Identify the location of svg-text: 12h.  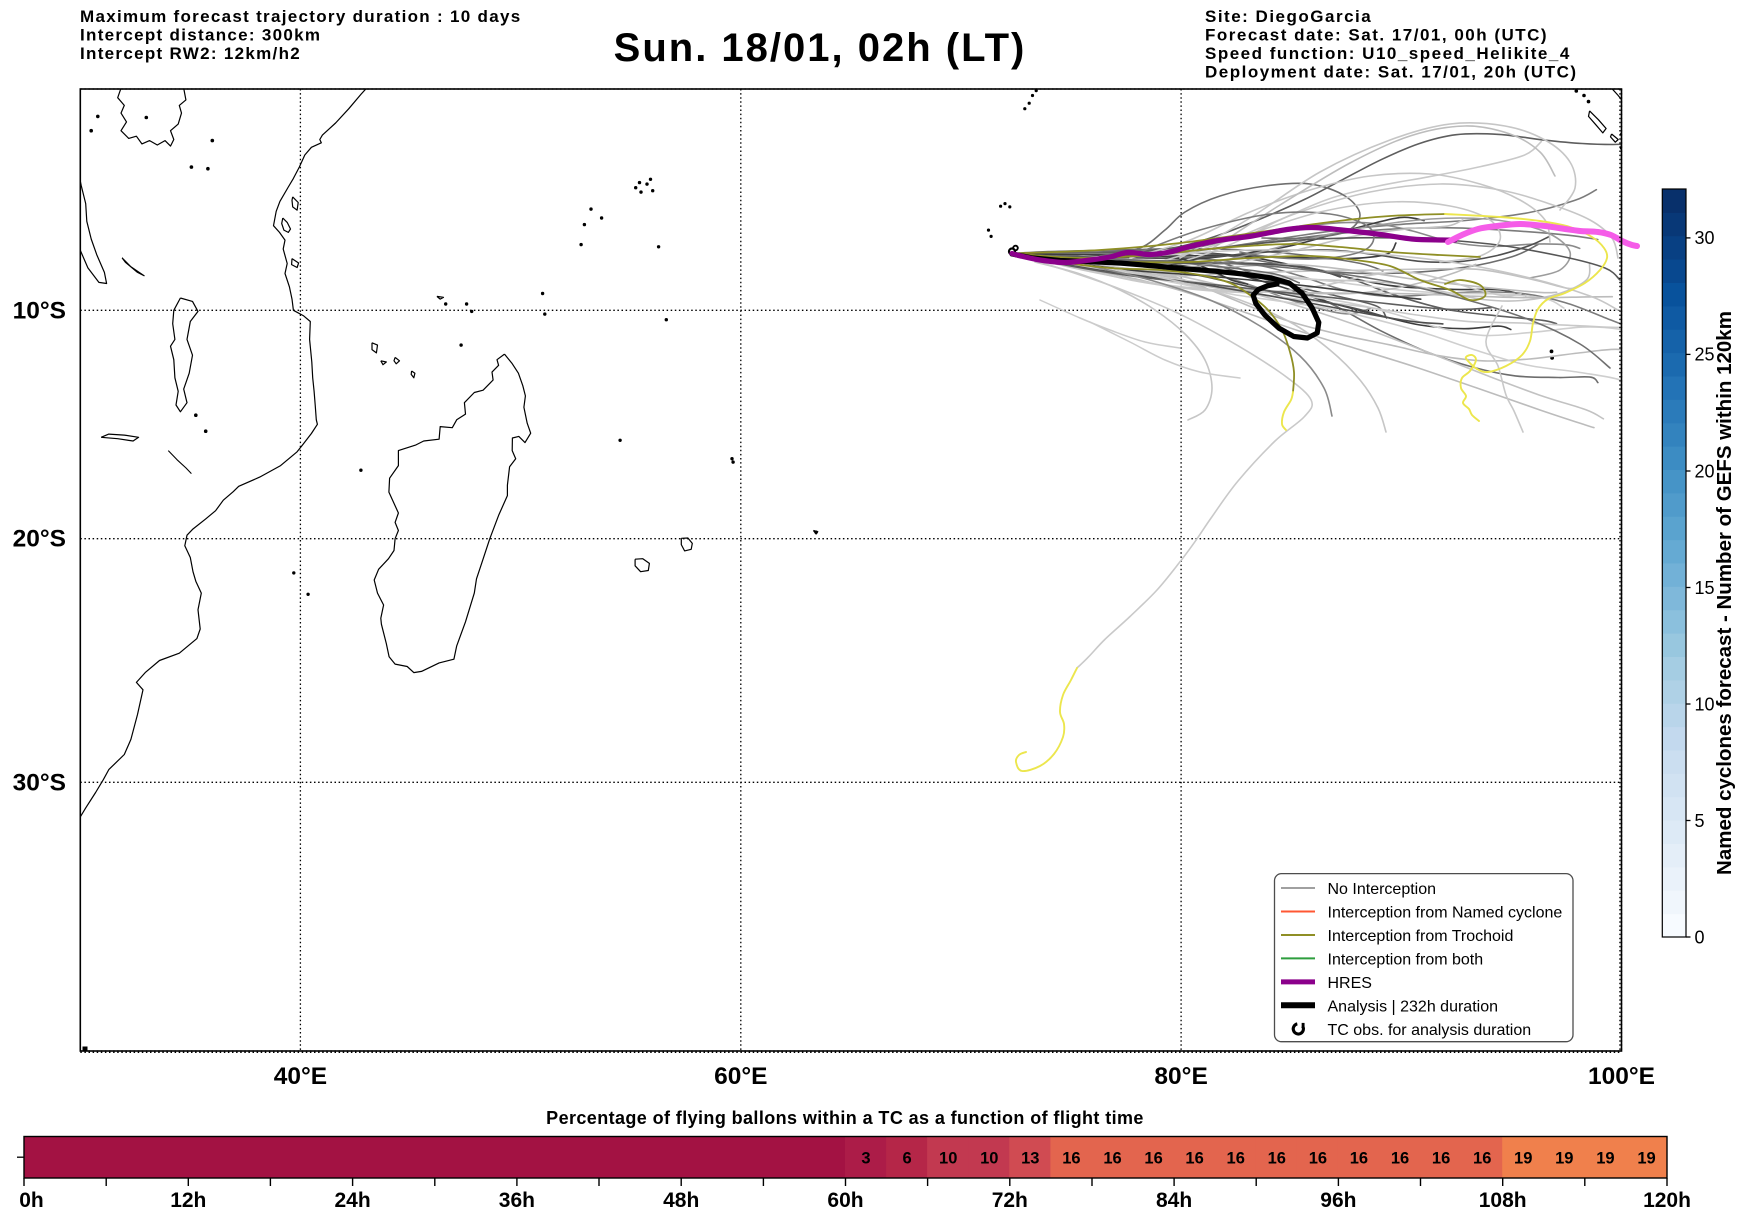
(188, 1200).